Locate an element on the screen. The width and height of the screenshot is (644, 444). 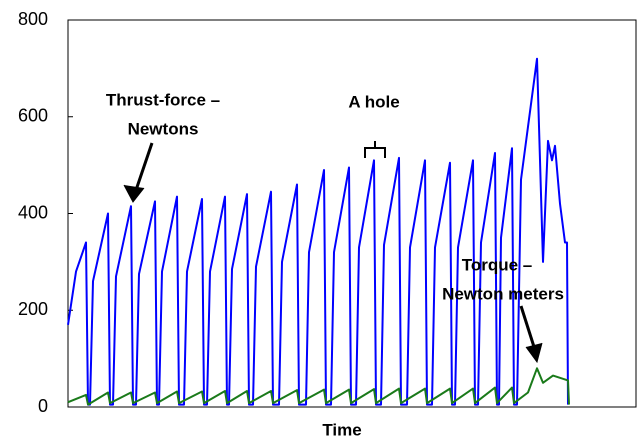
x-axis-label: Time is located at coordinates (341, 429).